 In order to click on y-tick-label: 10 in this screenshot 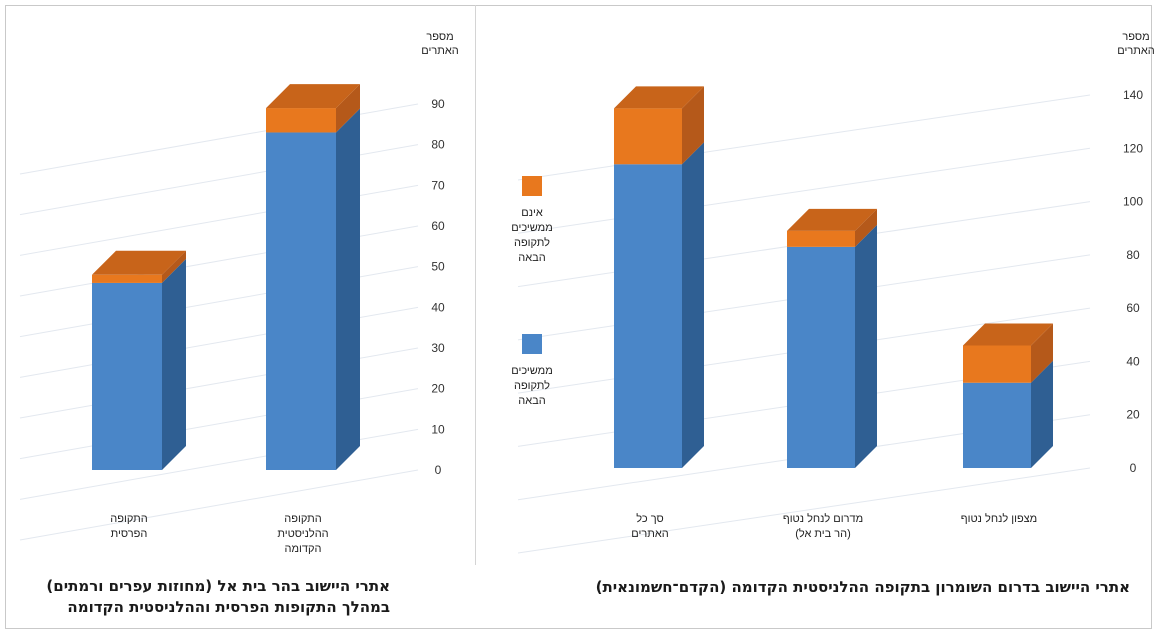, I will do `click(438, 429)`.